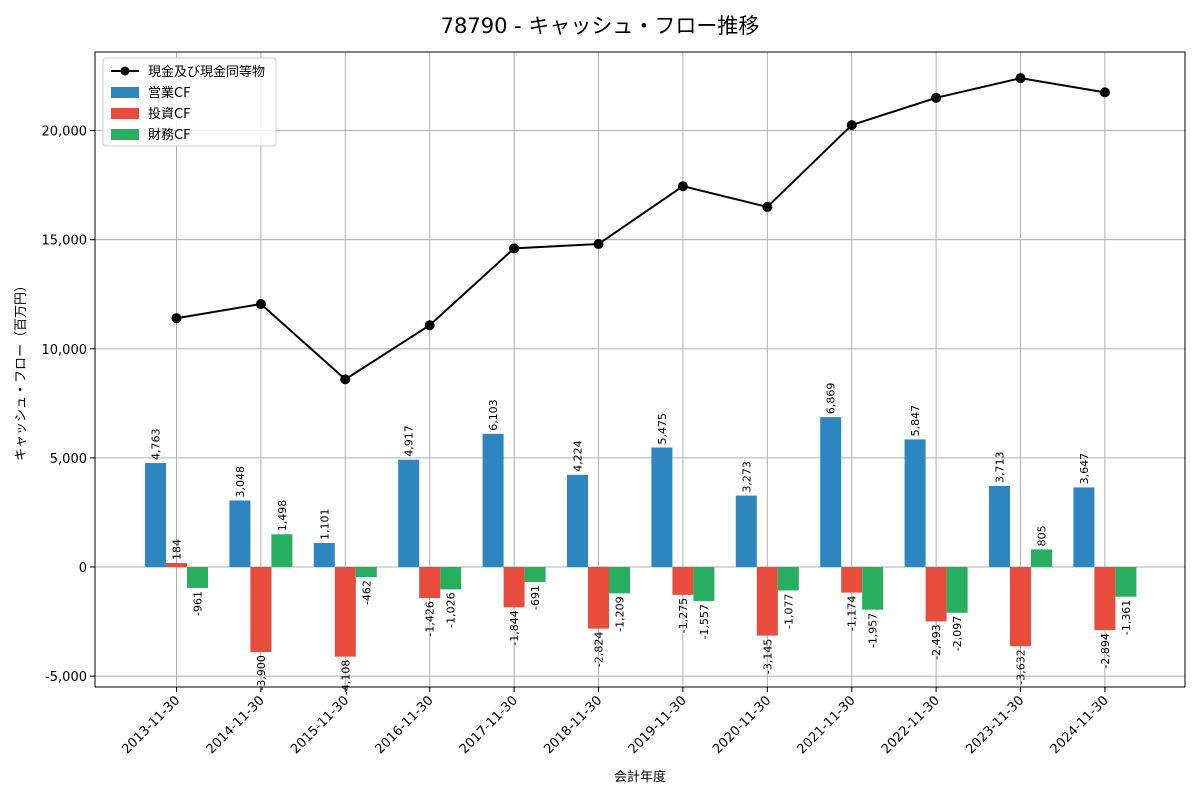  Describe the element at coordinates (873, 630) in the screenshot. I see `bar-value-label: -1,957` at that location.